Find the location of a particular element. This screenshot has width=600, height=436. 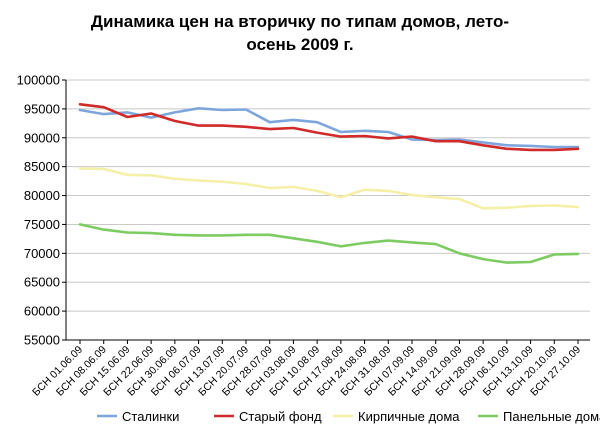

legend-label-2: Кирпичные дома is located at coordinates (409, 416).